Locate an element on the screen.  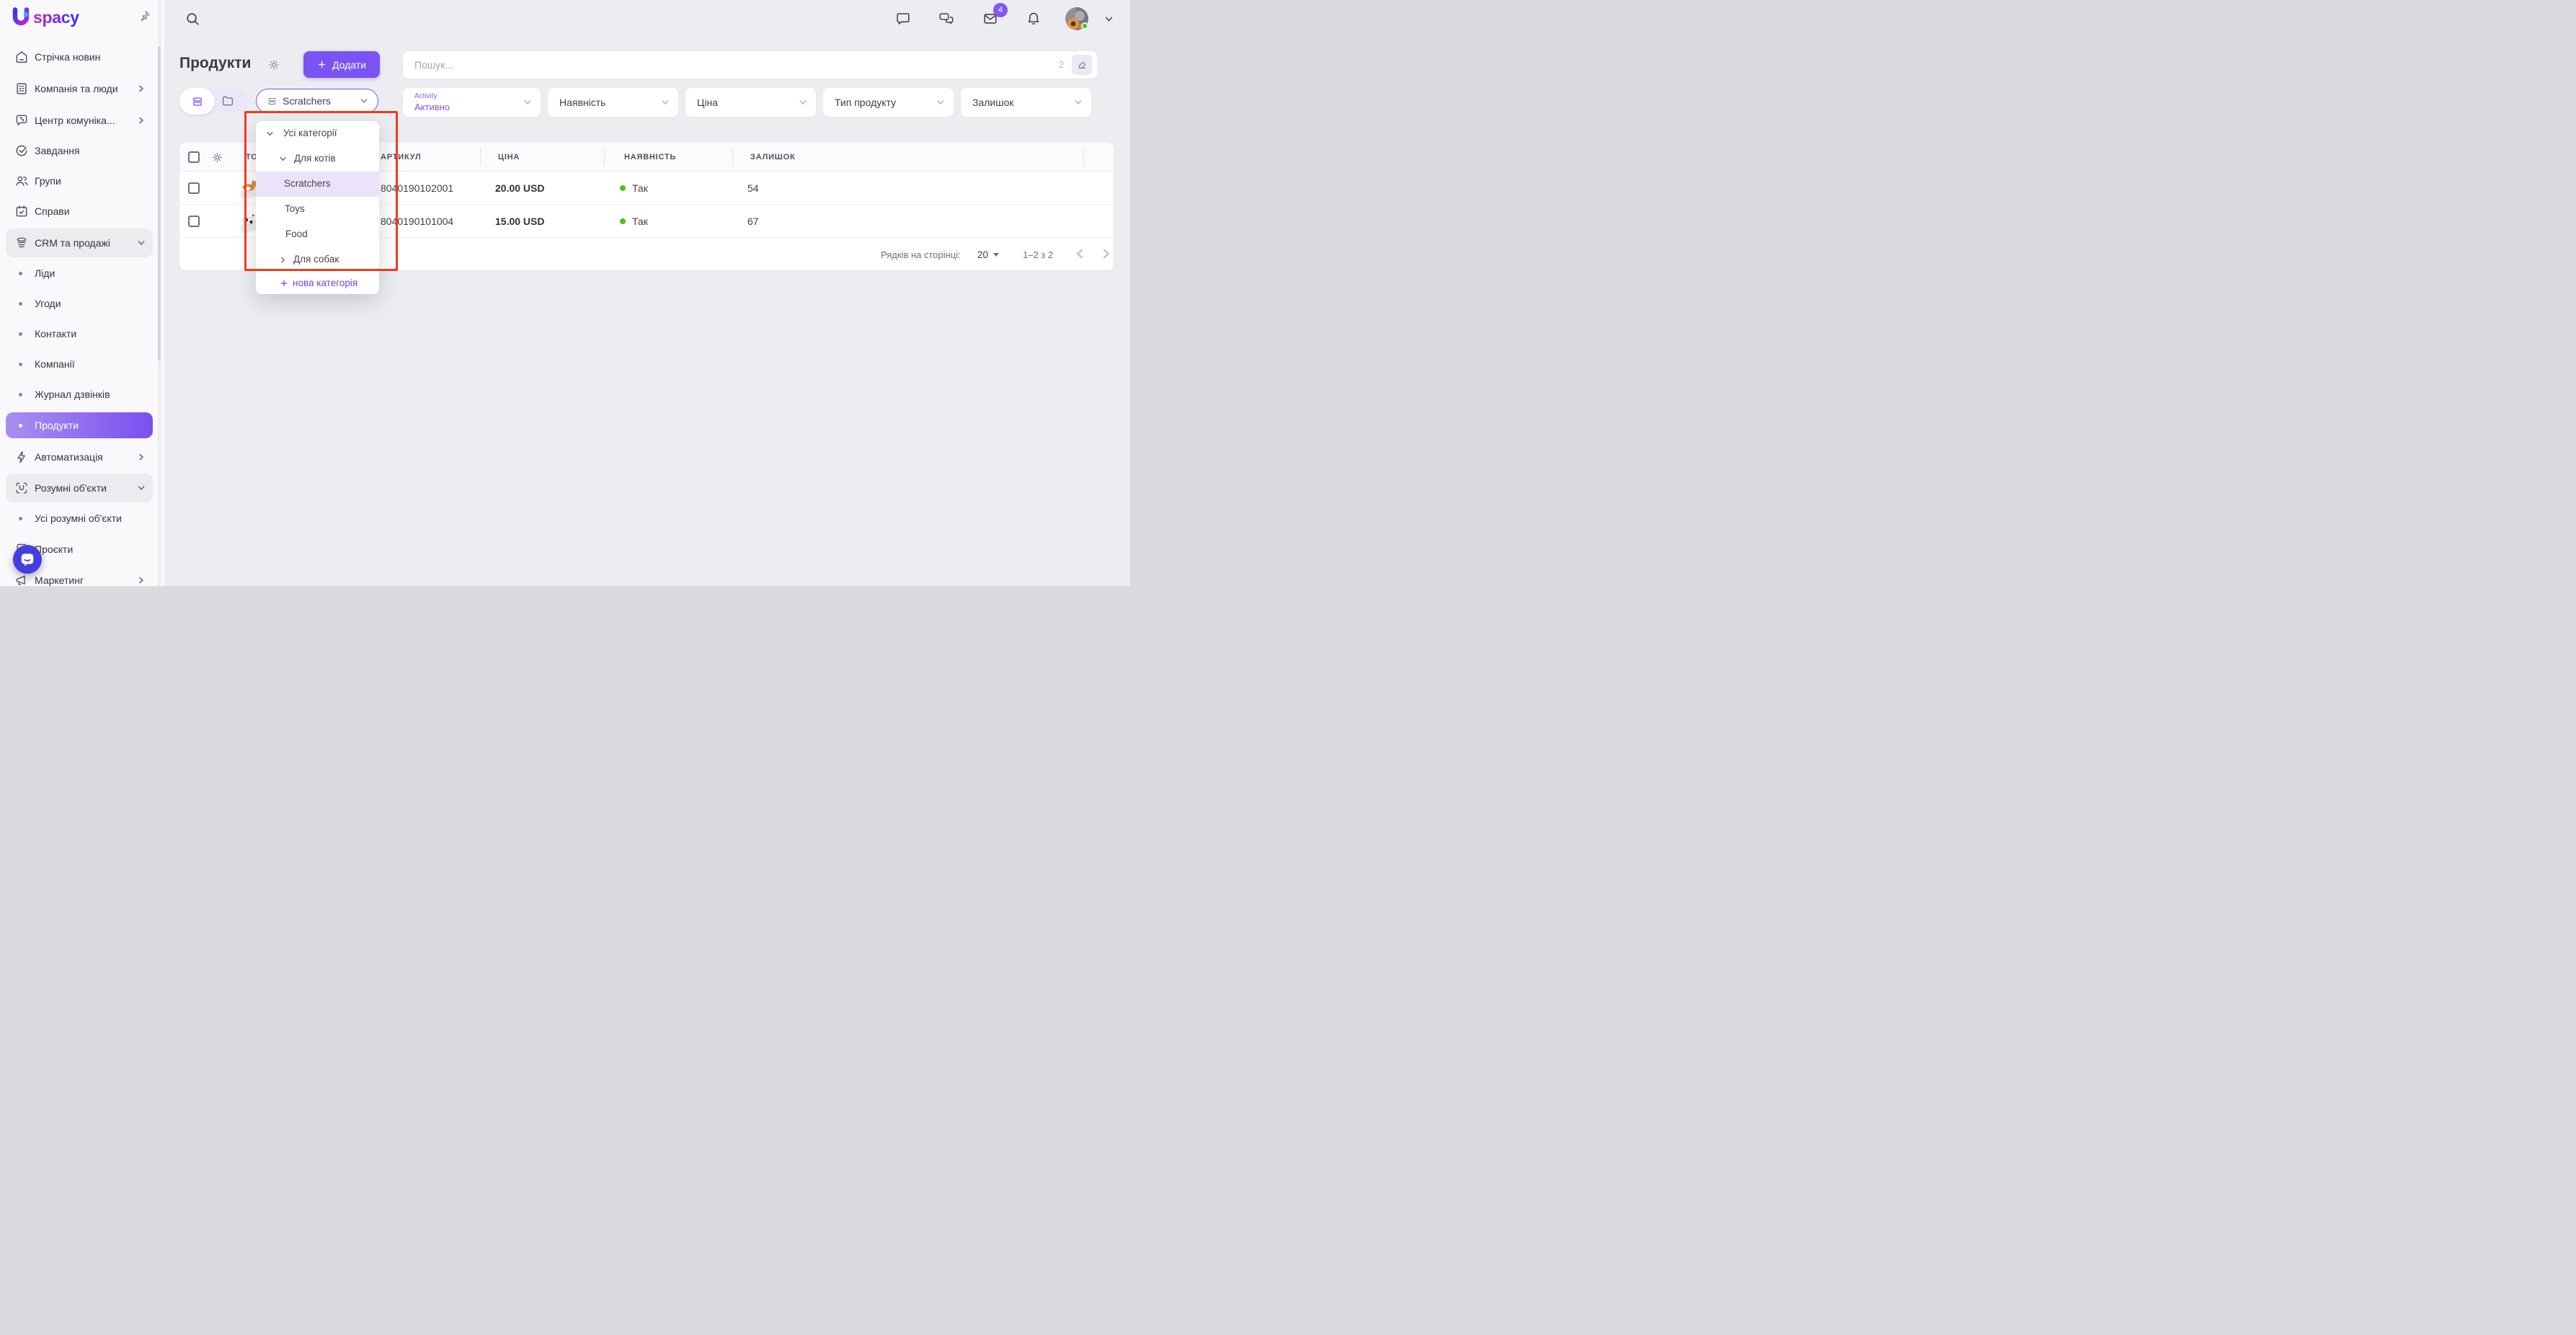
sidebar-item-company: Компанія та люди is located at coordinates (79, 89).